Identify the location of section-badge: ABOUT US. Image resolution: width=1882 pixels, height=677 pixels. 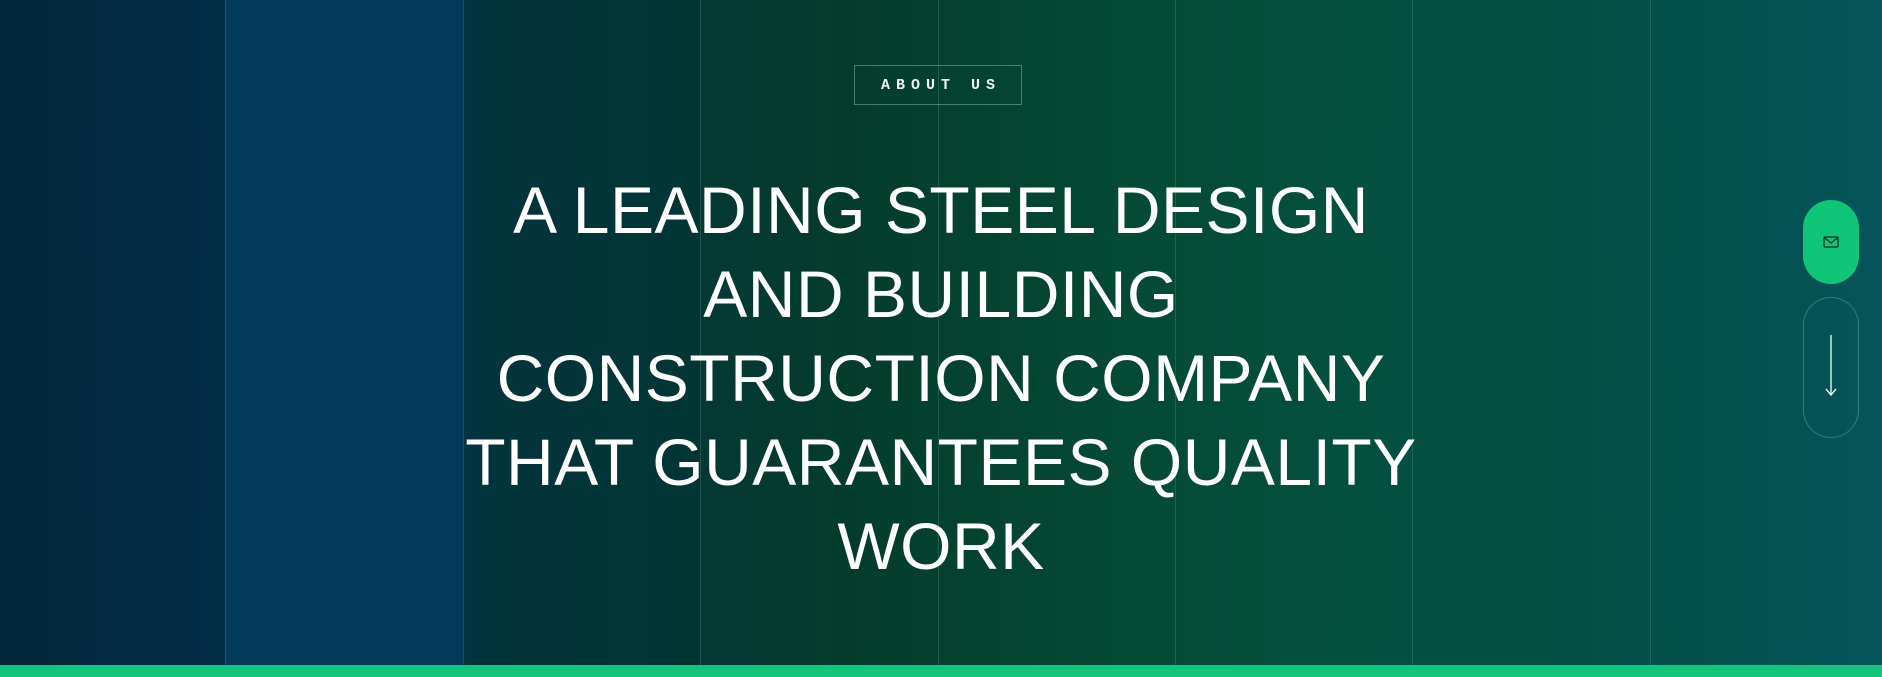
(938, 85).